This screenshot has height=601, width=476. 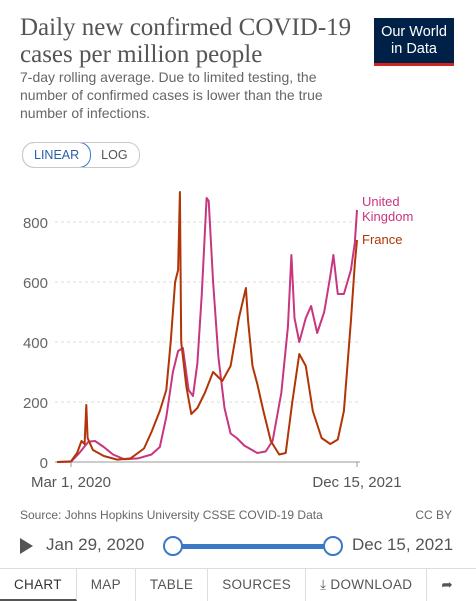 I want to click on y-tick-label: 0, so click(x=44, y=463).